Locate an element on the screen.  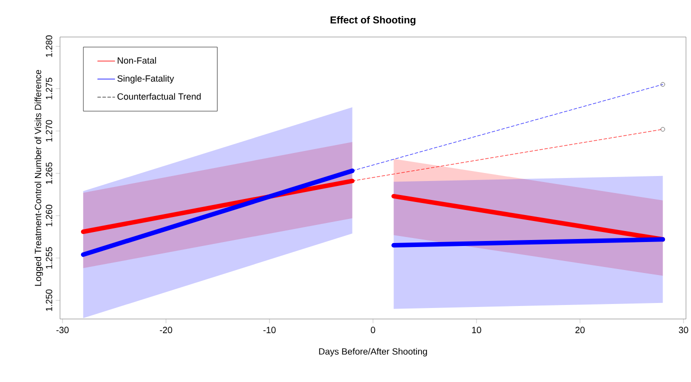
y-tick-label: 1.270 is located at coordinates (49, 131).